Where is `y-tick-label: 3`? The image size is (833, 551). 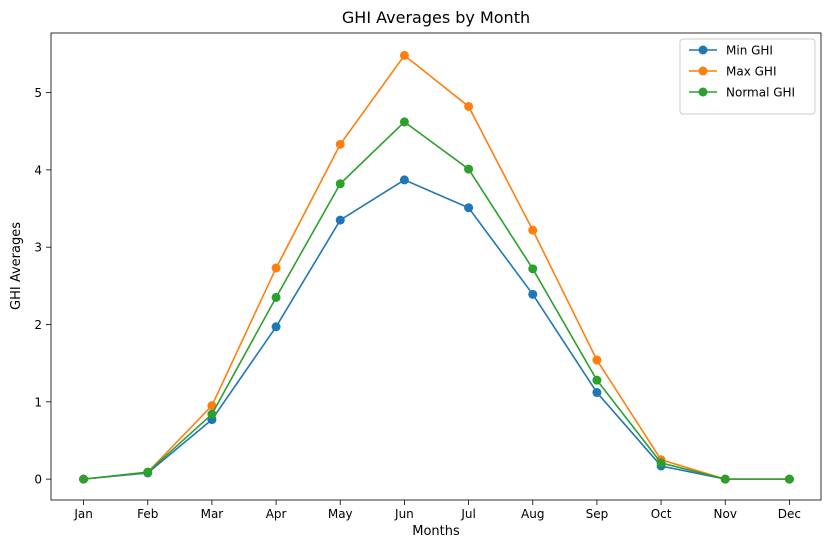 y-tick-label: 3 is located at coordinates (38, 248).